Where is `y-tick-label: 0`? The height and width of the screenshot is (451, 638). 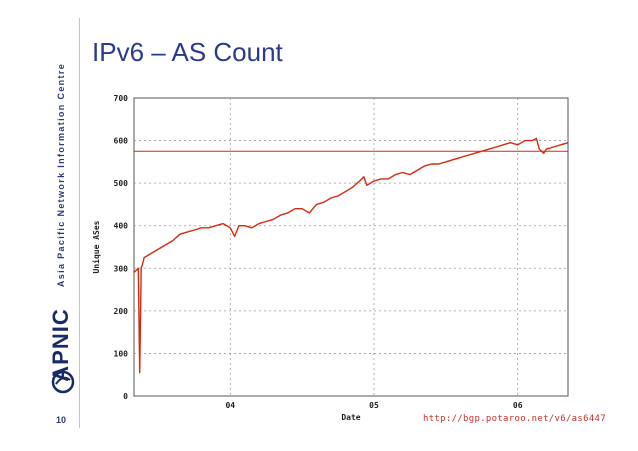
y-tick-label: 0 is located at coordinates (125, 396).